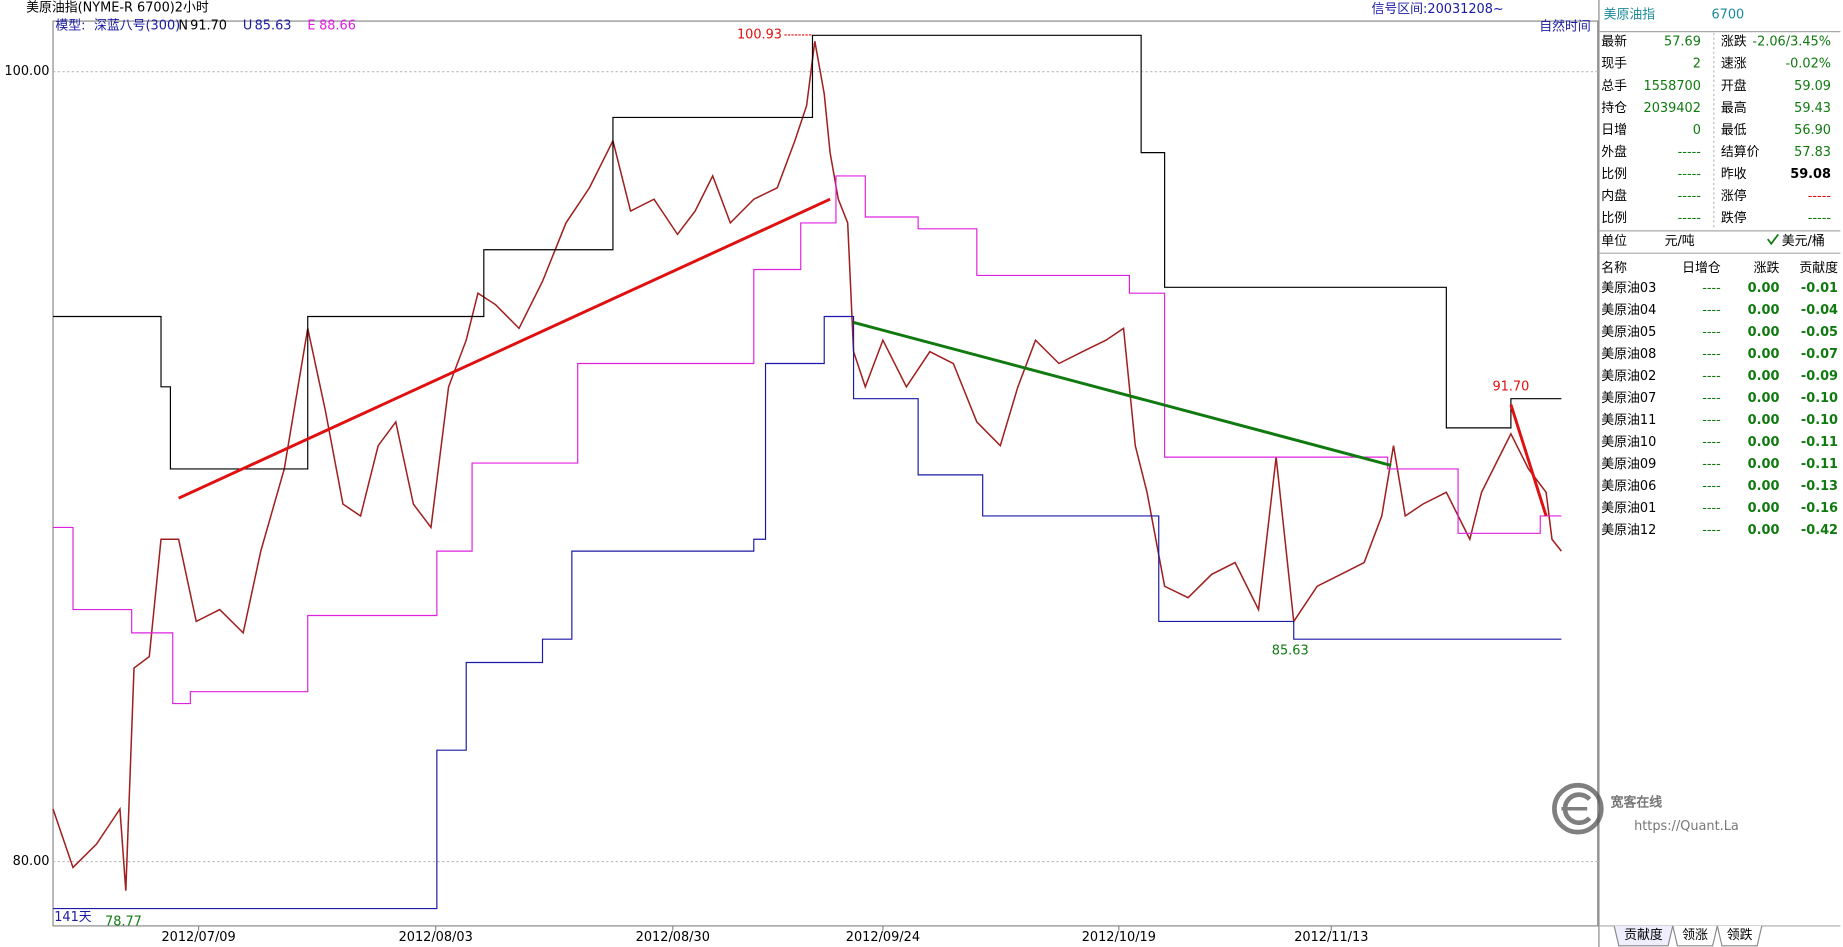  What do you see at coordinates (1578, 808) in the screenshot?
I see `watermark-logo` at bounding box center [1578, 808].